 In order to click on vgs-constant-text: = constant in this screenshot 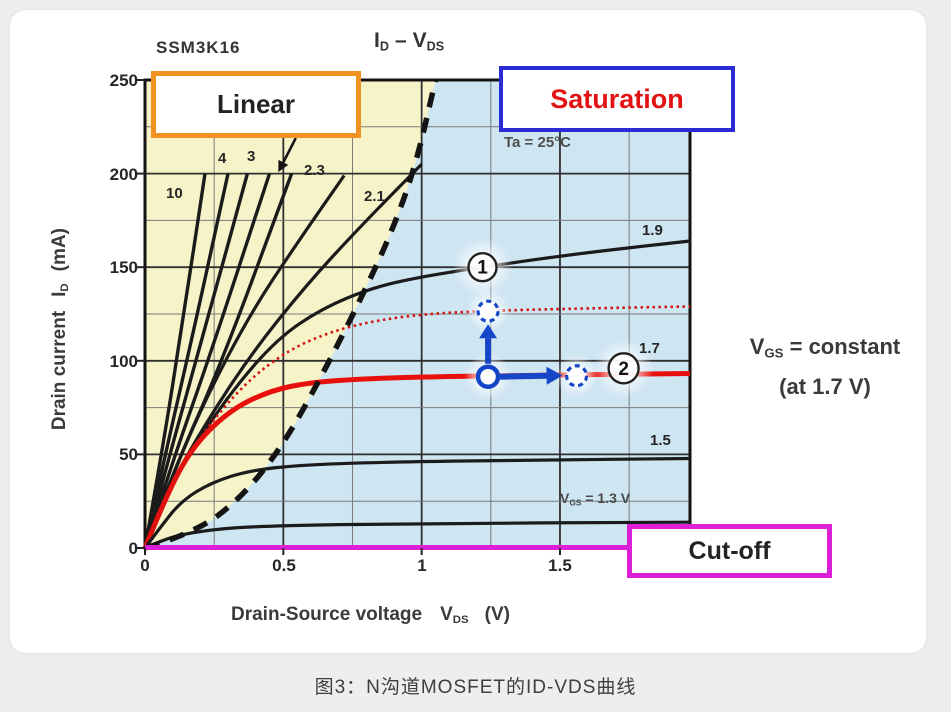, I will do `click(845, 346)`.